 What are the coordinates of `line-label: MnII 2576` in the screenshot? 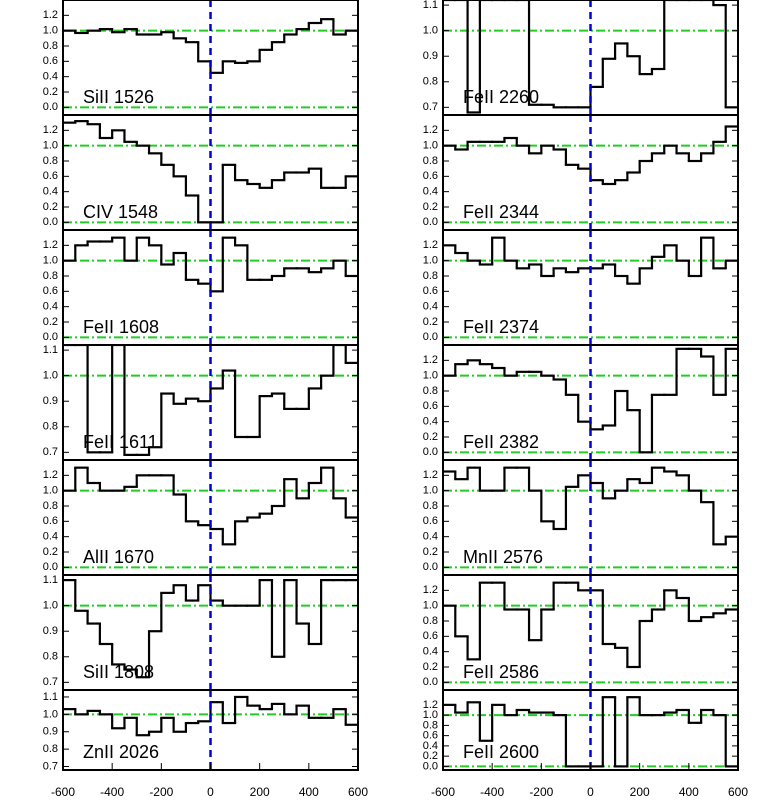 It's located at (503, 557).